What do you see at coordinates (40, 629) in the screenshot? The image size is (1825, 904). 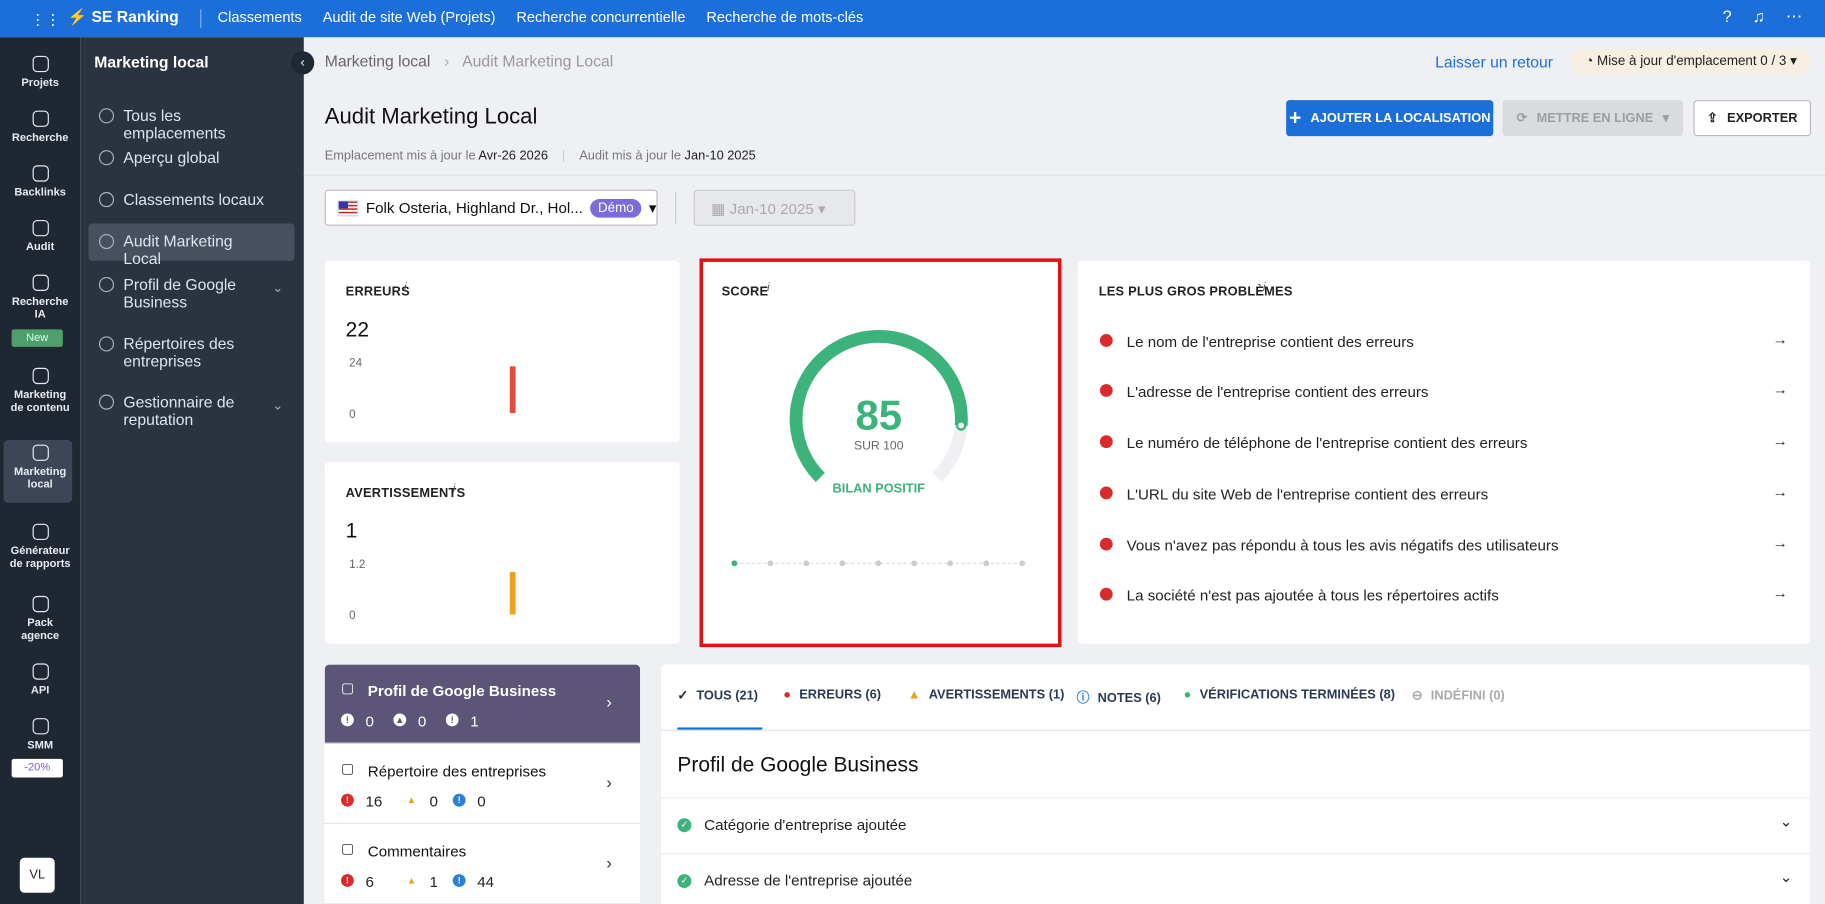 I see `rail-label: Pack agence` at bounding box center [40, 629].